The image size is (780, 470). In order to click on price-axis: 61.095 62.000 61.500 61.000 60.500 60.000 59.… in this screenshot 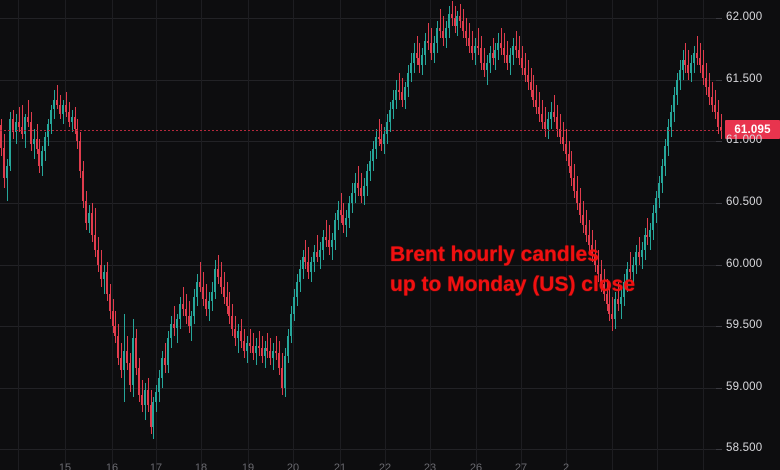, I will do `click(751, 235)`.